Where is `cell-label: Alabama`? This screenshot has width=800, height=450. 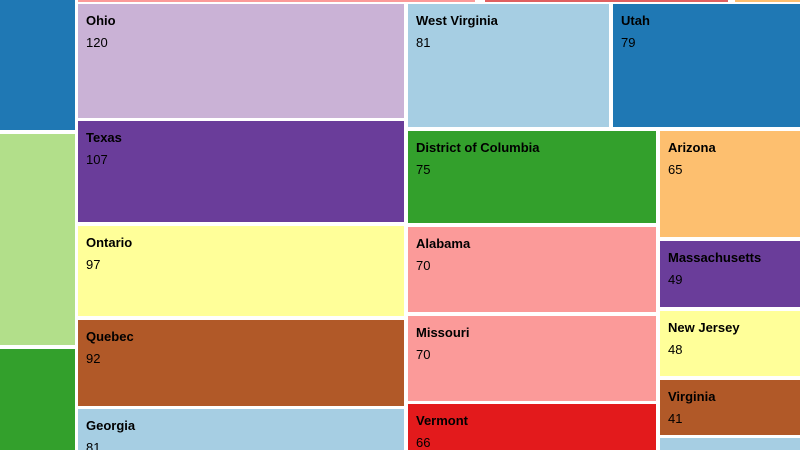
cell-label: Alabama is located at coordinates (443, 243).